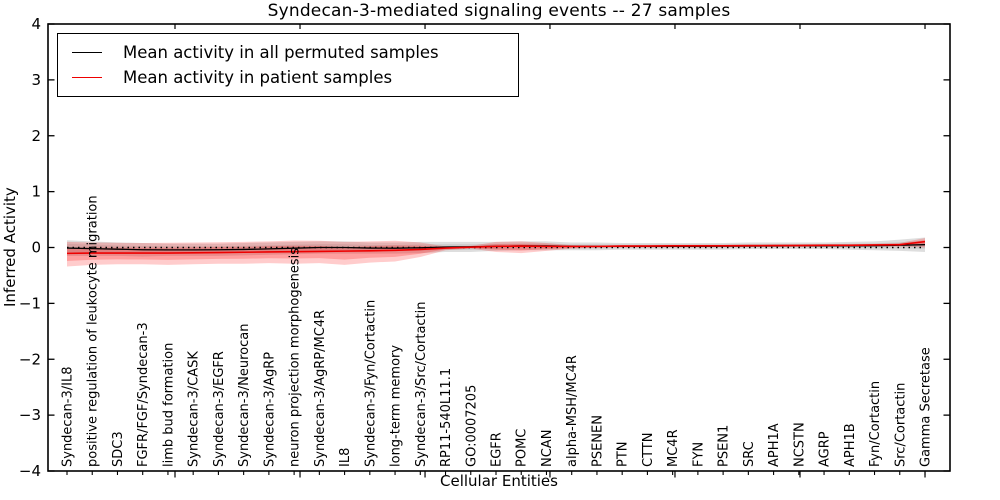 Image resolution: width=1000 pixels, height=500 pixels. Describe the element at coordinates (446, 417) in the screenshot. I see `x-tick-label: RP11-540L11.1` at that location.